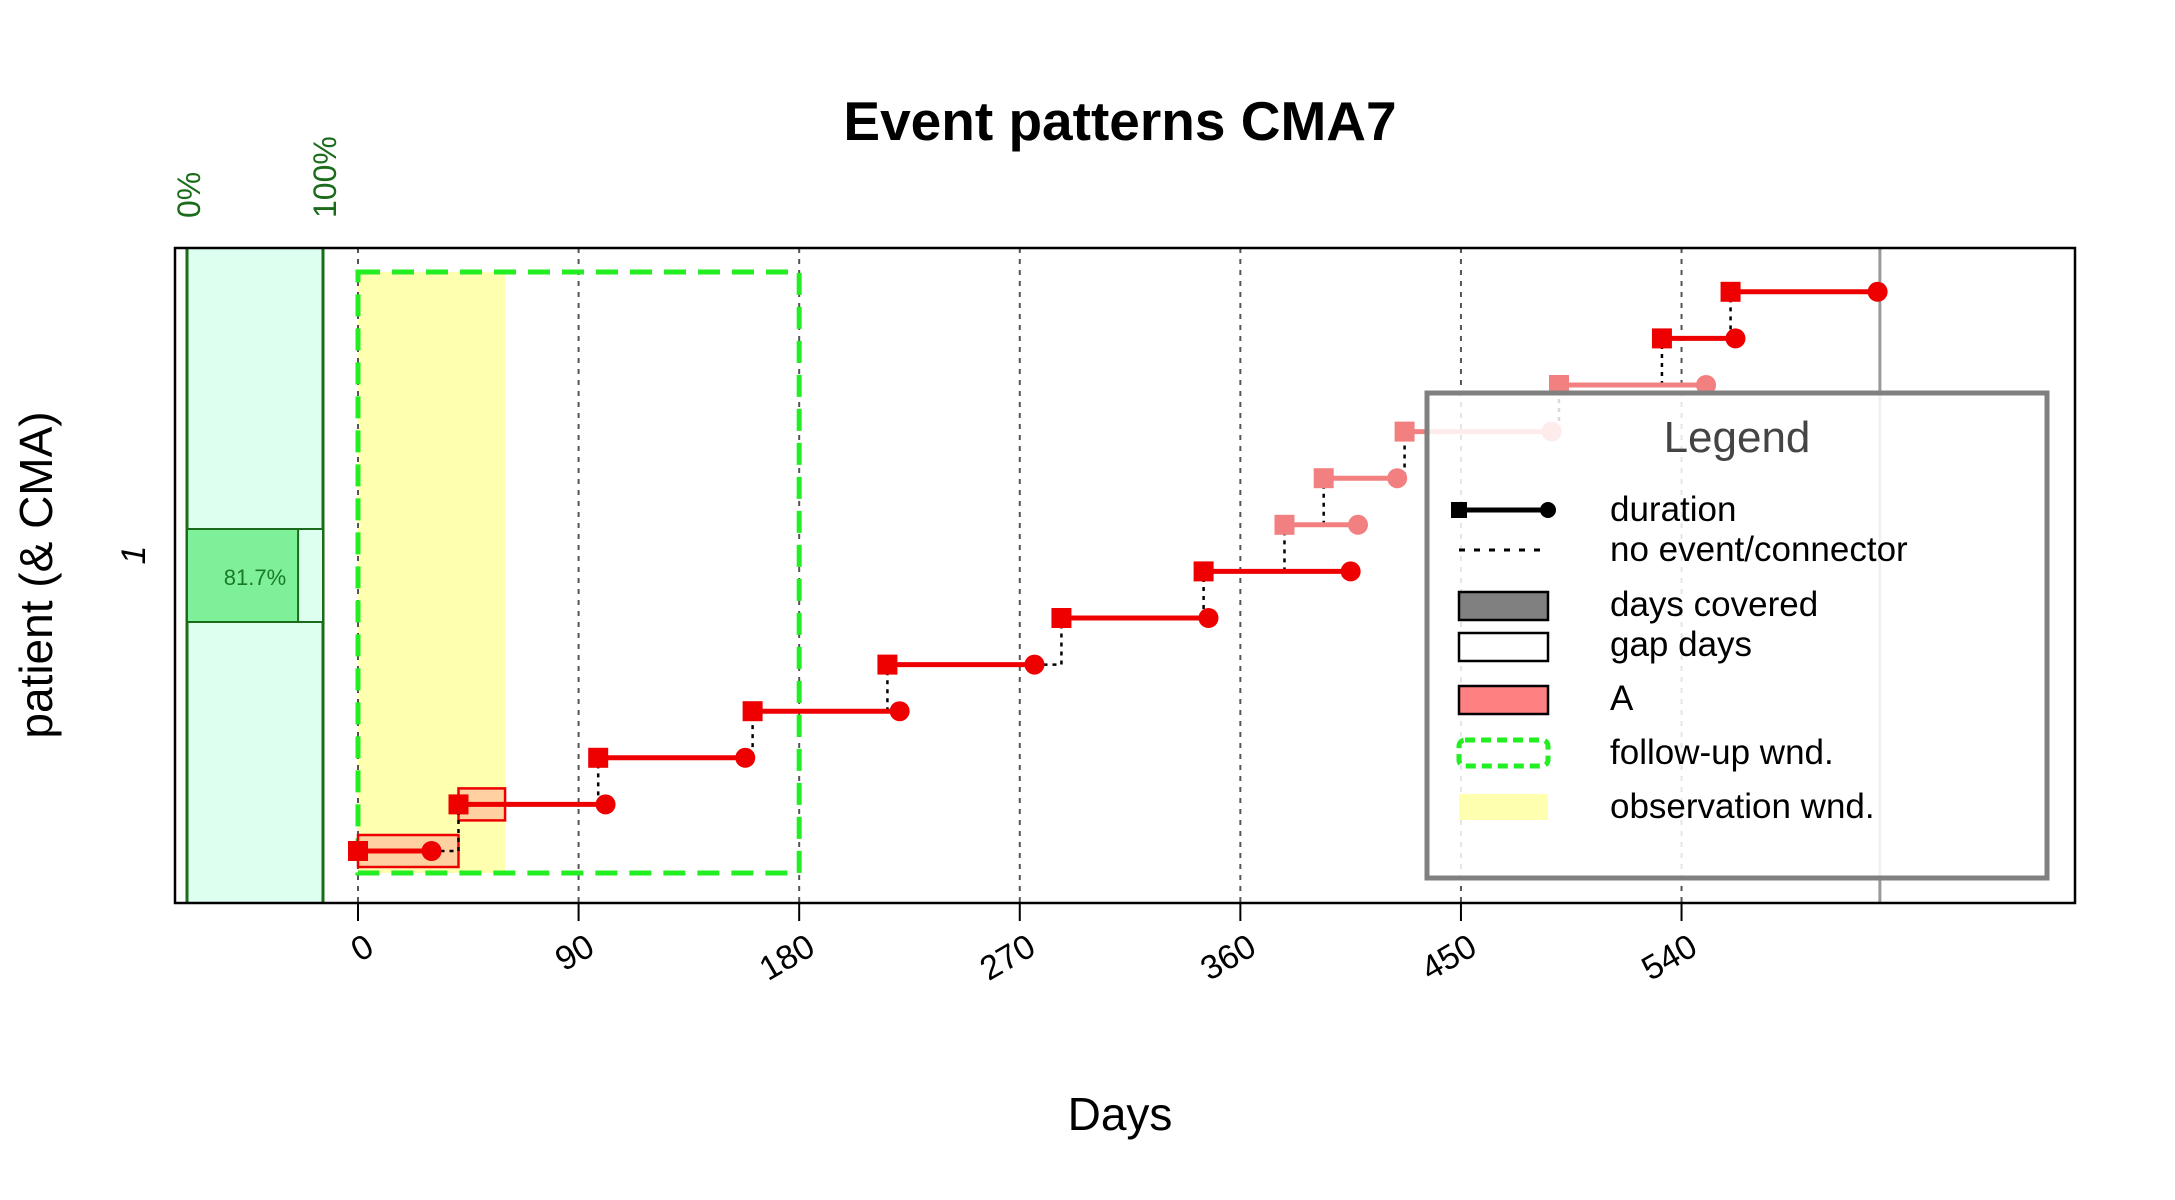  I want to click on cma-bar, so click(243, 575).